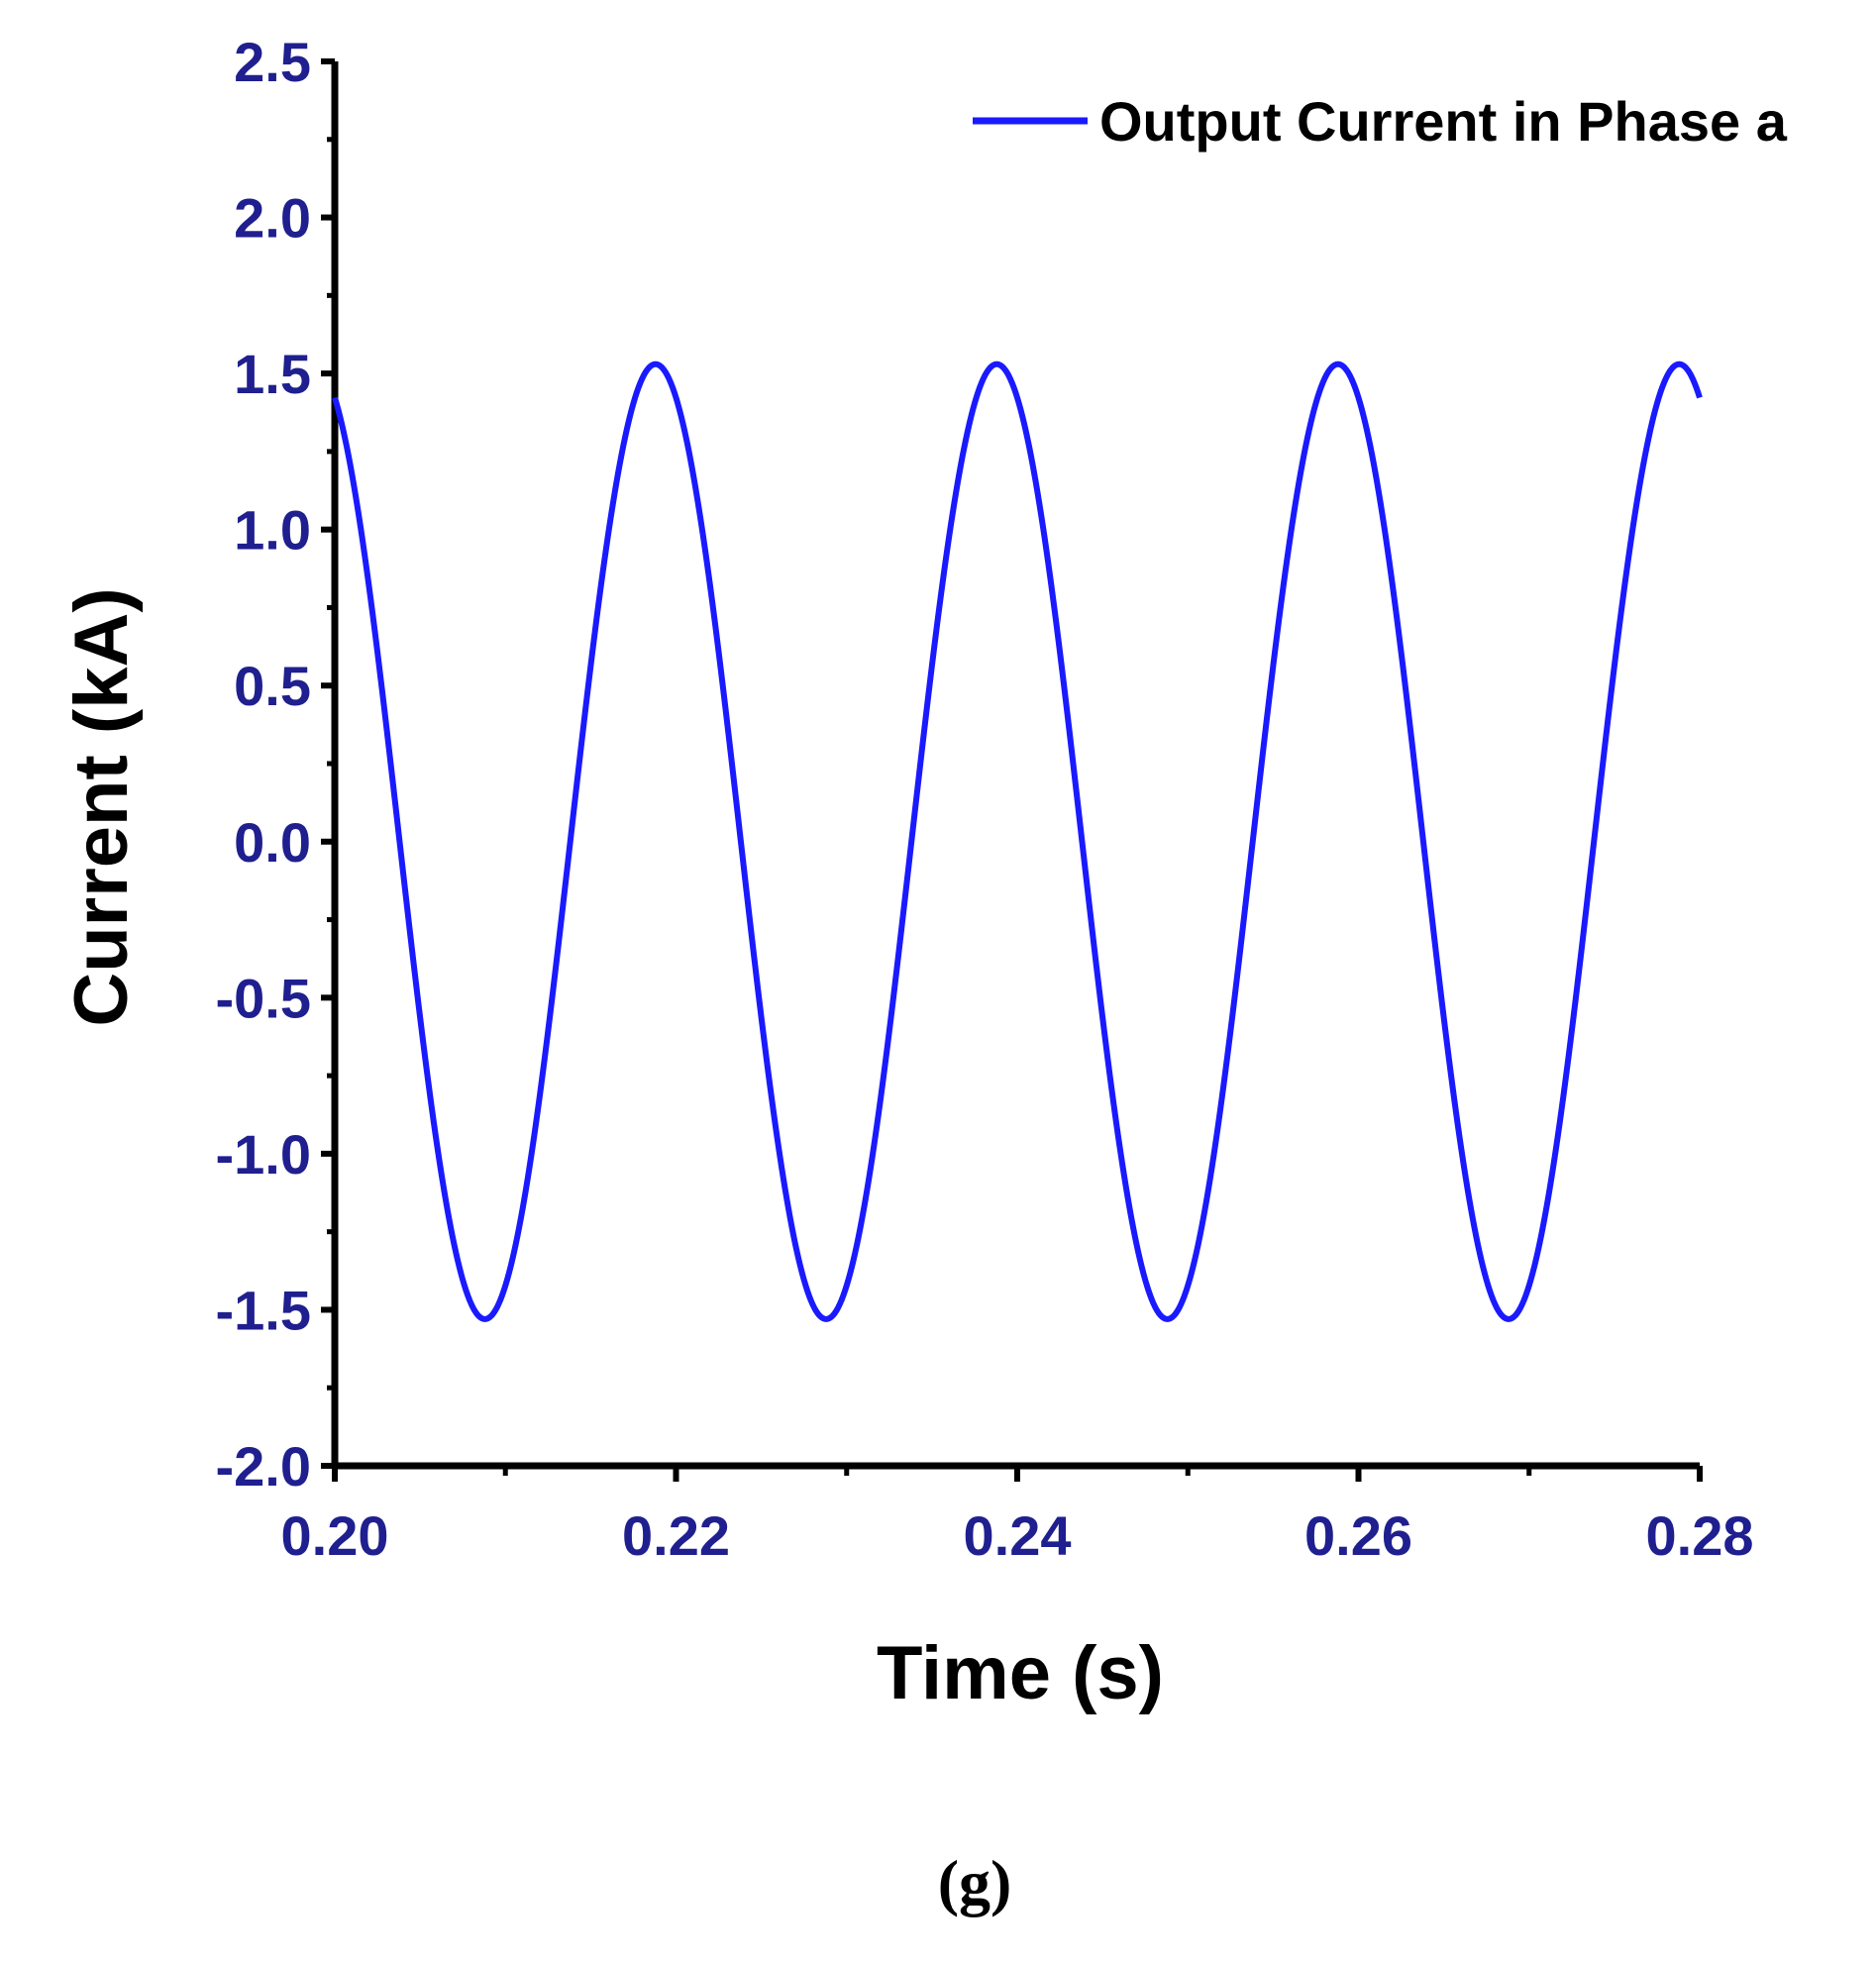 This screenshot has height=1963, width=1876. I want to click on y-tick-label: 2.0, so click(273, 218).